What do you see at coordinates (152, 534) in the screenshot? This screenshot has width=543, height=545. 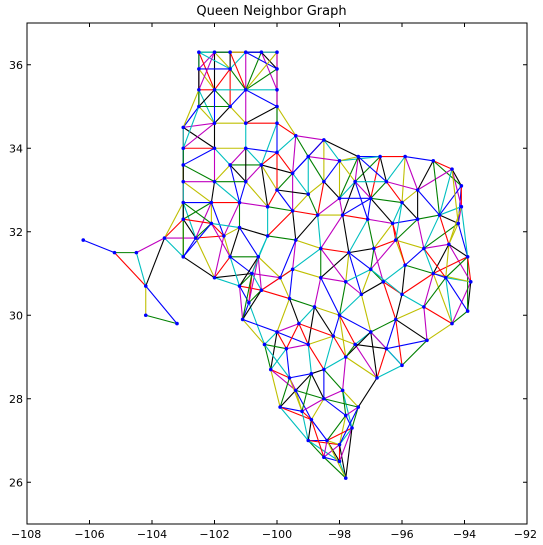 I see `x-tick-label: −104` at bounding box center [152, 534].